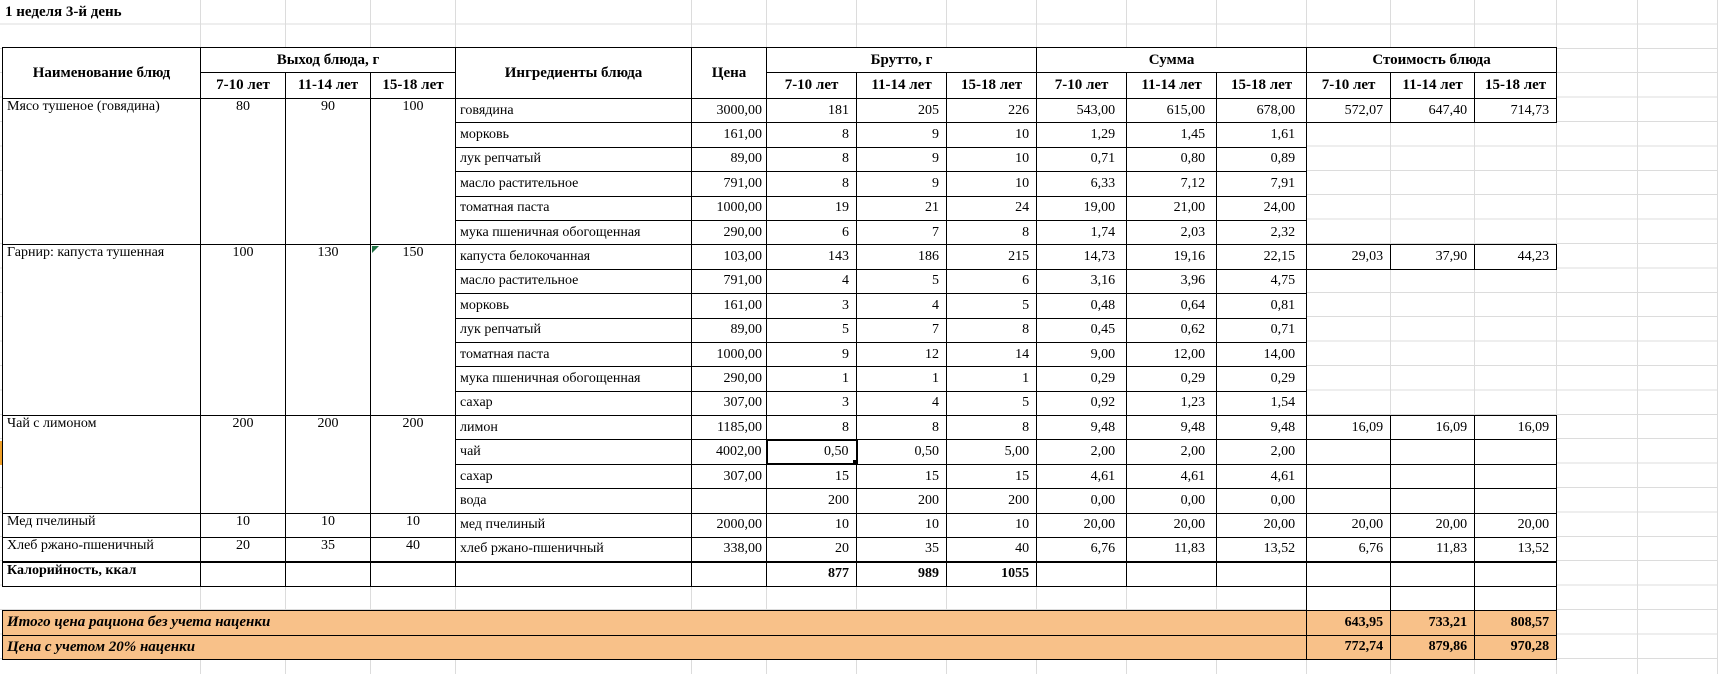  I want to click on summa-value: 2,03, so click(1172, 232).